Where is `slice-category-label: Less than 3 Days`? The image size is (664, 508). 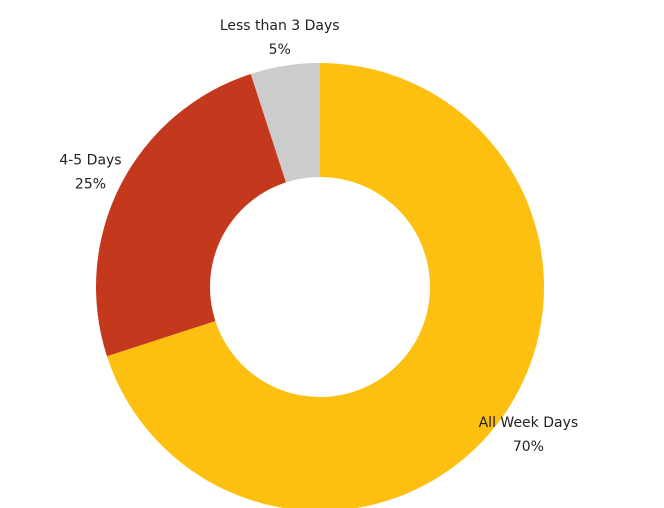 slice-category-label: Less than 3 Days is located at coordinates (280, 26).